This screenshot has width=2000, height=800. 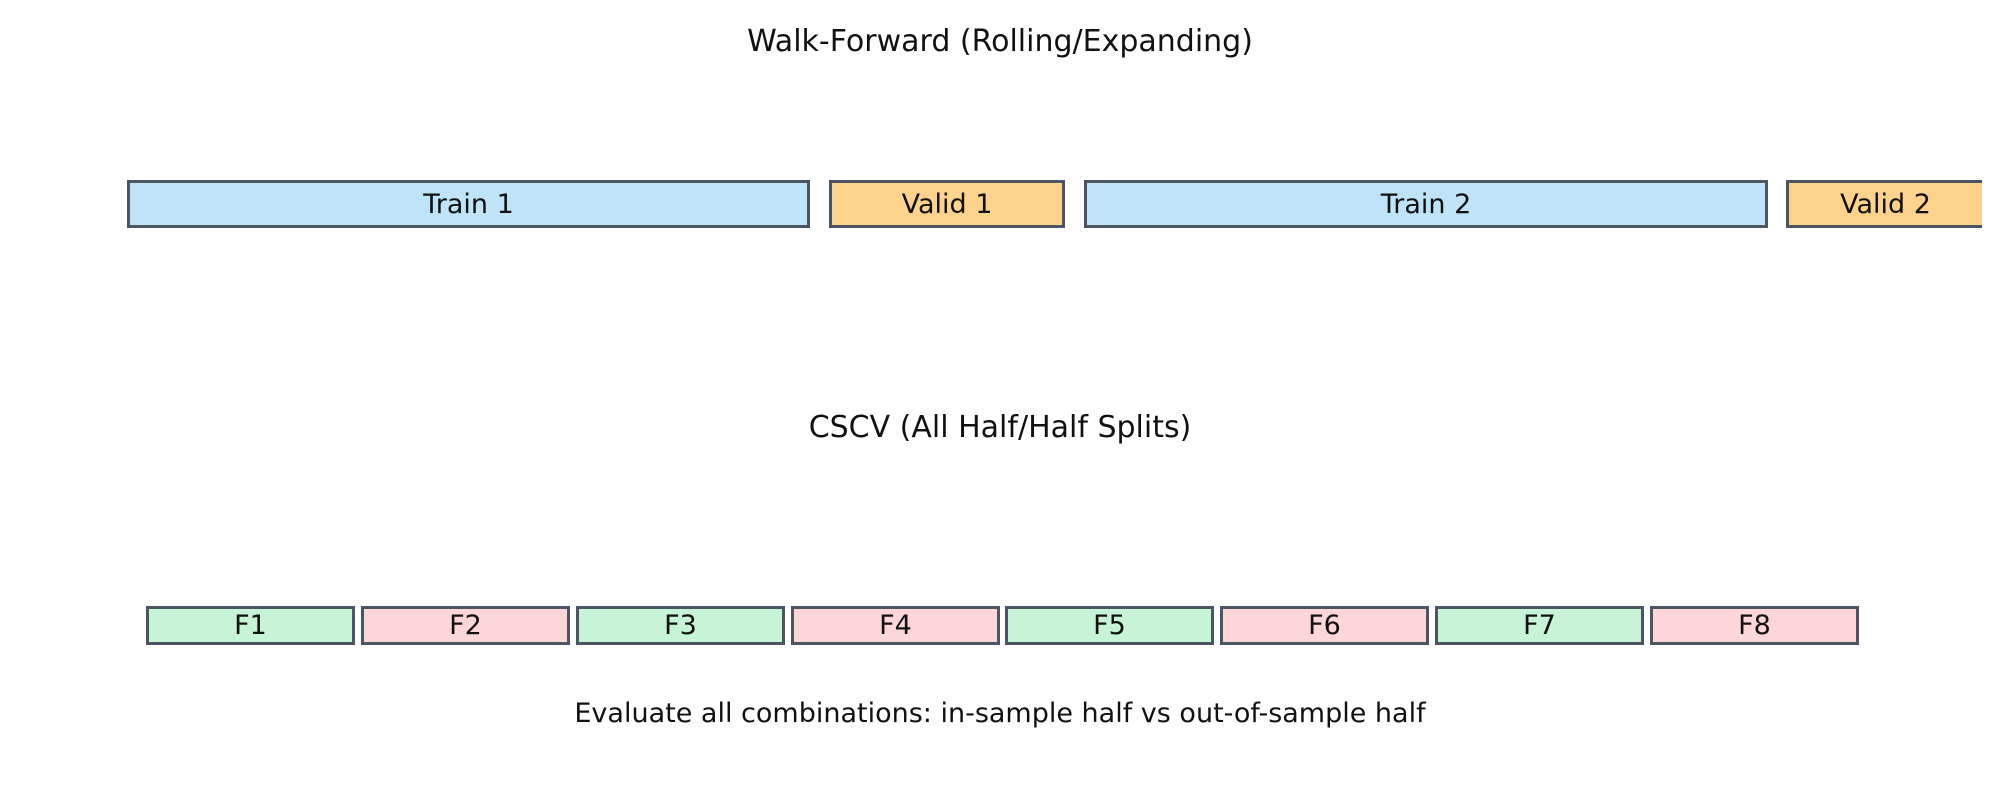 What do you see at coordinates (680, 625) in the screenshot?
I see `fold-f3: F3` at bounding box center [680, 625].